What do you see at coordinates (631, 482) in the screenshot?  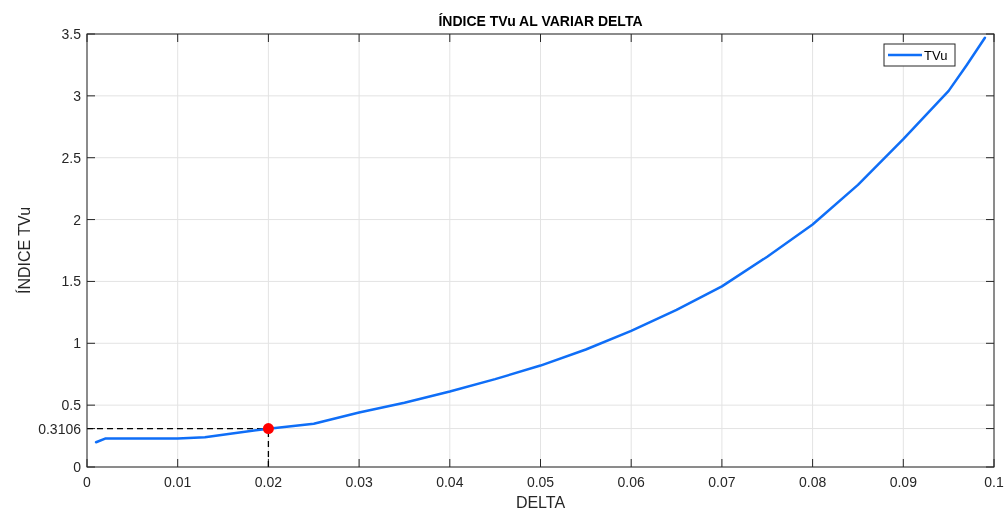 I see `x-tick-label: 0.06` at bounding box center [631, 482].